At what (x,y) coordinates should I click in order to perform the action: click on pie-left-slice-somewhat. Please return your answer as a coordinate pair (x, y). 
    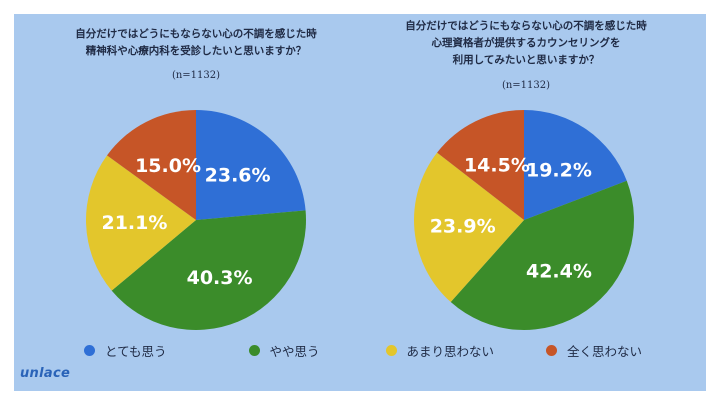
    Looking at the image, I should click on (209, 270).